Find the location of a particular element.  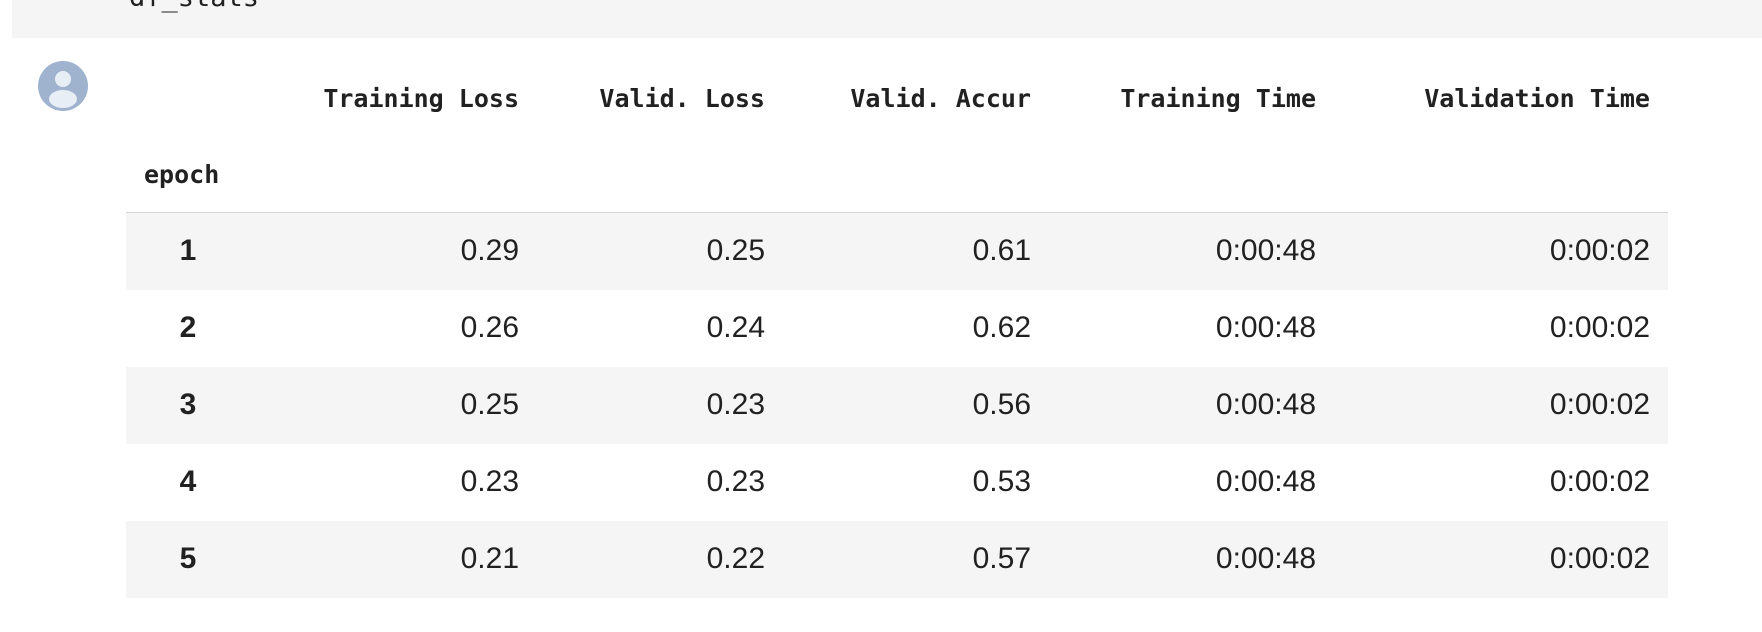

corner-cell is located at coordinates (188, 98).